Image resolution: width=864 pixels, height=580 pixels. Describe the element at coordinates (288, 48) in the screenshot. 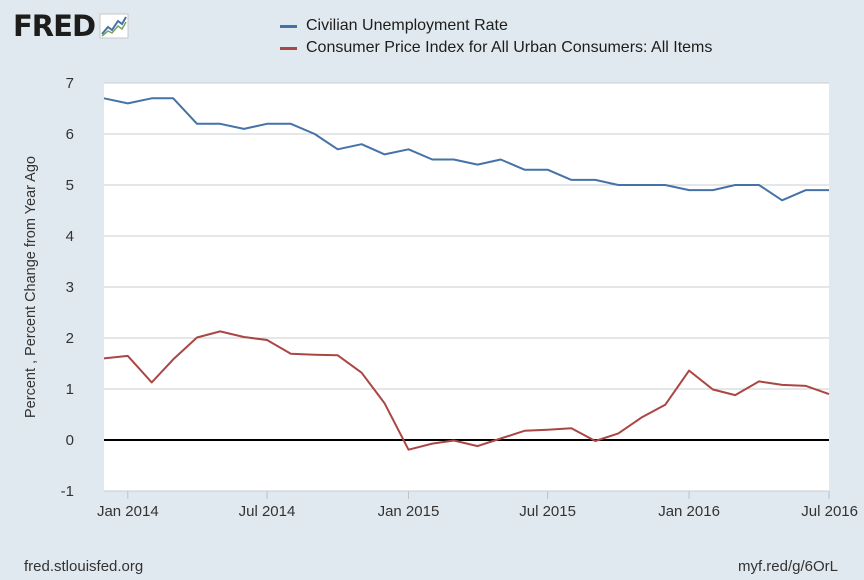

I see `legend-swatch-cpi` at that location.